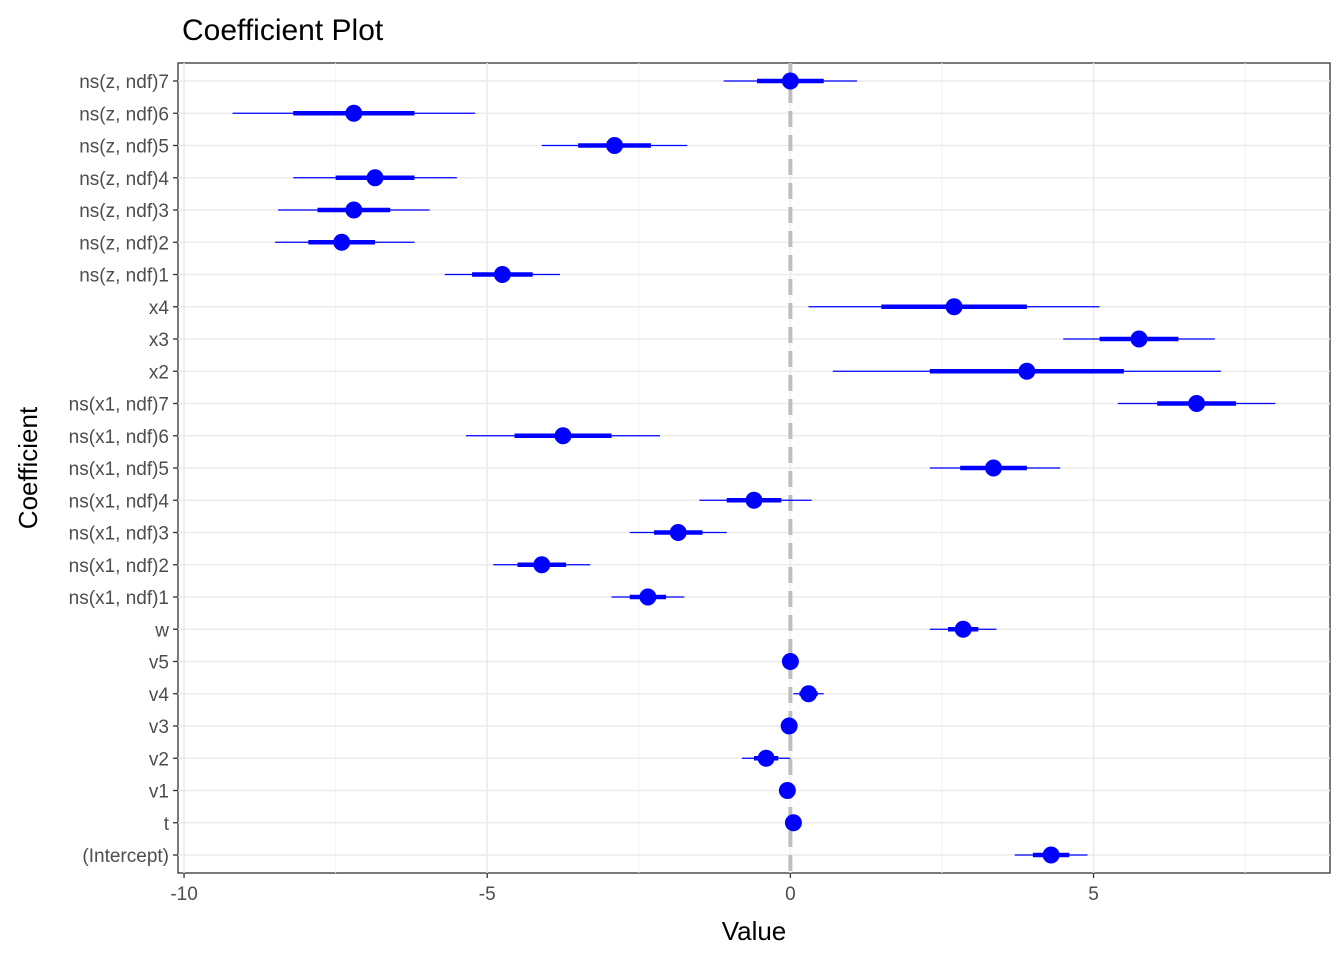  I want to click on y-tick-label: ns(z, ndf)1, so click(124, 276).